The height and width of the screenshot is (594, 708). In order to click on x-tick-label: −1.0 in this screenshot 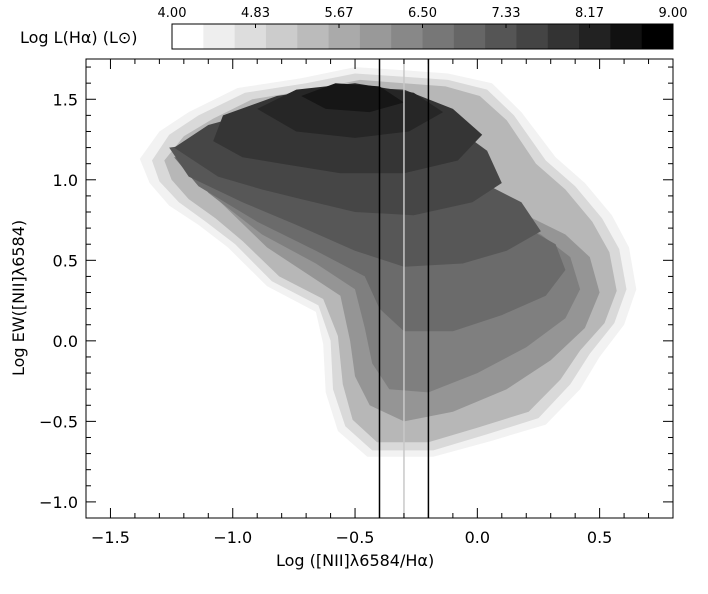, I will do `click(232, 537)`.